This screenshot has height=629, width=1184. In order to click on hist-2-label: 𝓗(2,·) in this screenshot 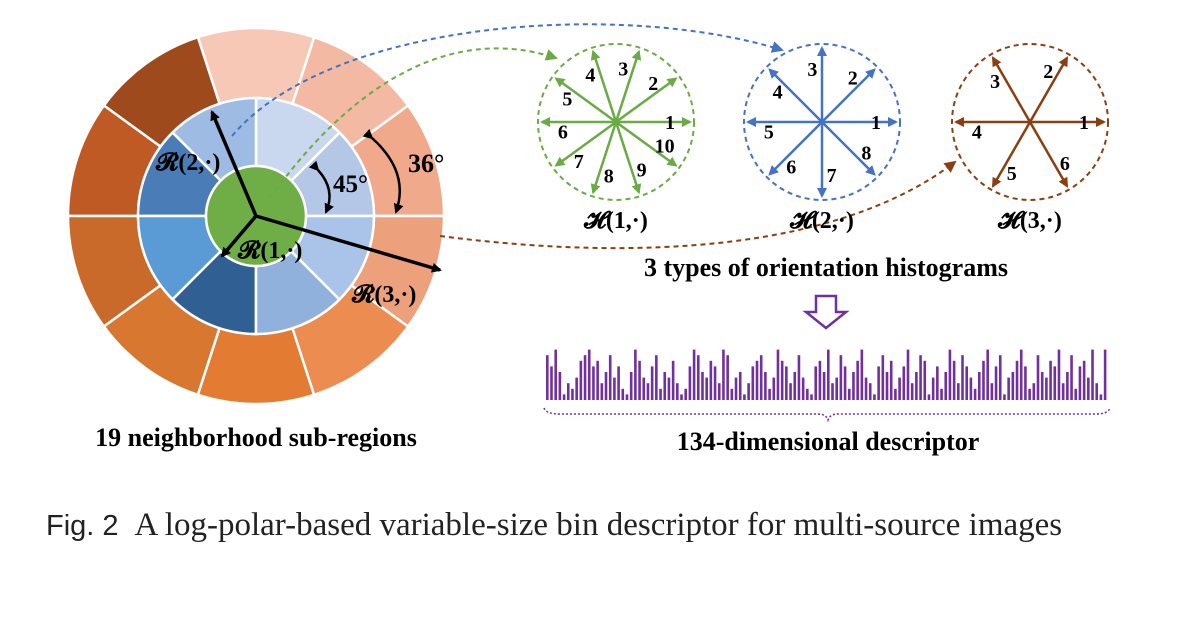, I will do `click(821, 221)`.